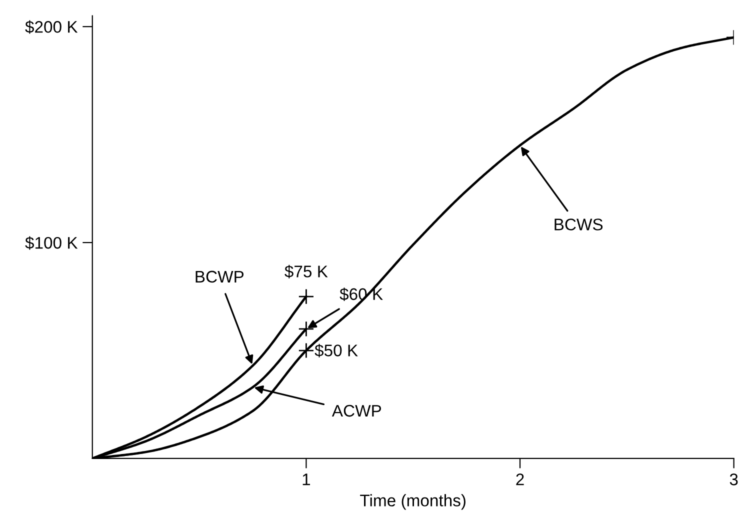 This screenshot has width=745, height=527. What do you see at coordinates (51, 27) in the screenshot?
I see `y-tick-label: $200 K` at bounding box center [51, 27].